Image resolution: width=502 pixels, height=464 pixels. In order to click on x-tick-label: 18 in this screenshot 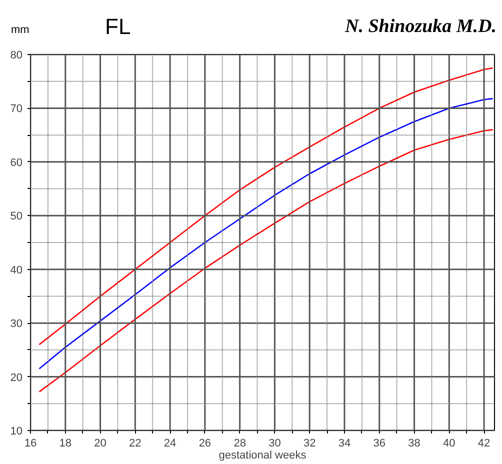, I will do `click(65, 444)`.